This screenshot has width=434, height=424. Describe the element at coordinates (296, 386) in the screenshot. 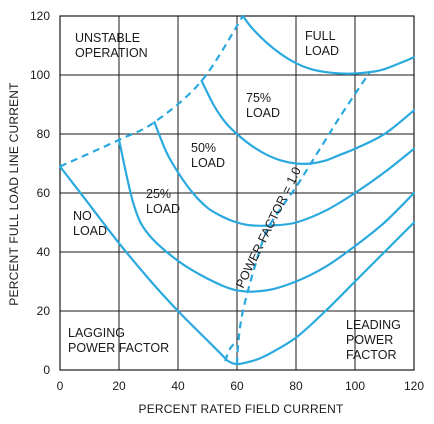

I see `x-tick-label: 80` at that location.